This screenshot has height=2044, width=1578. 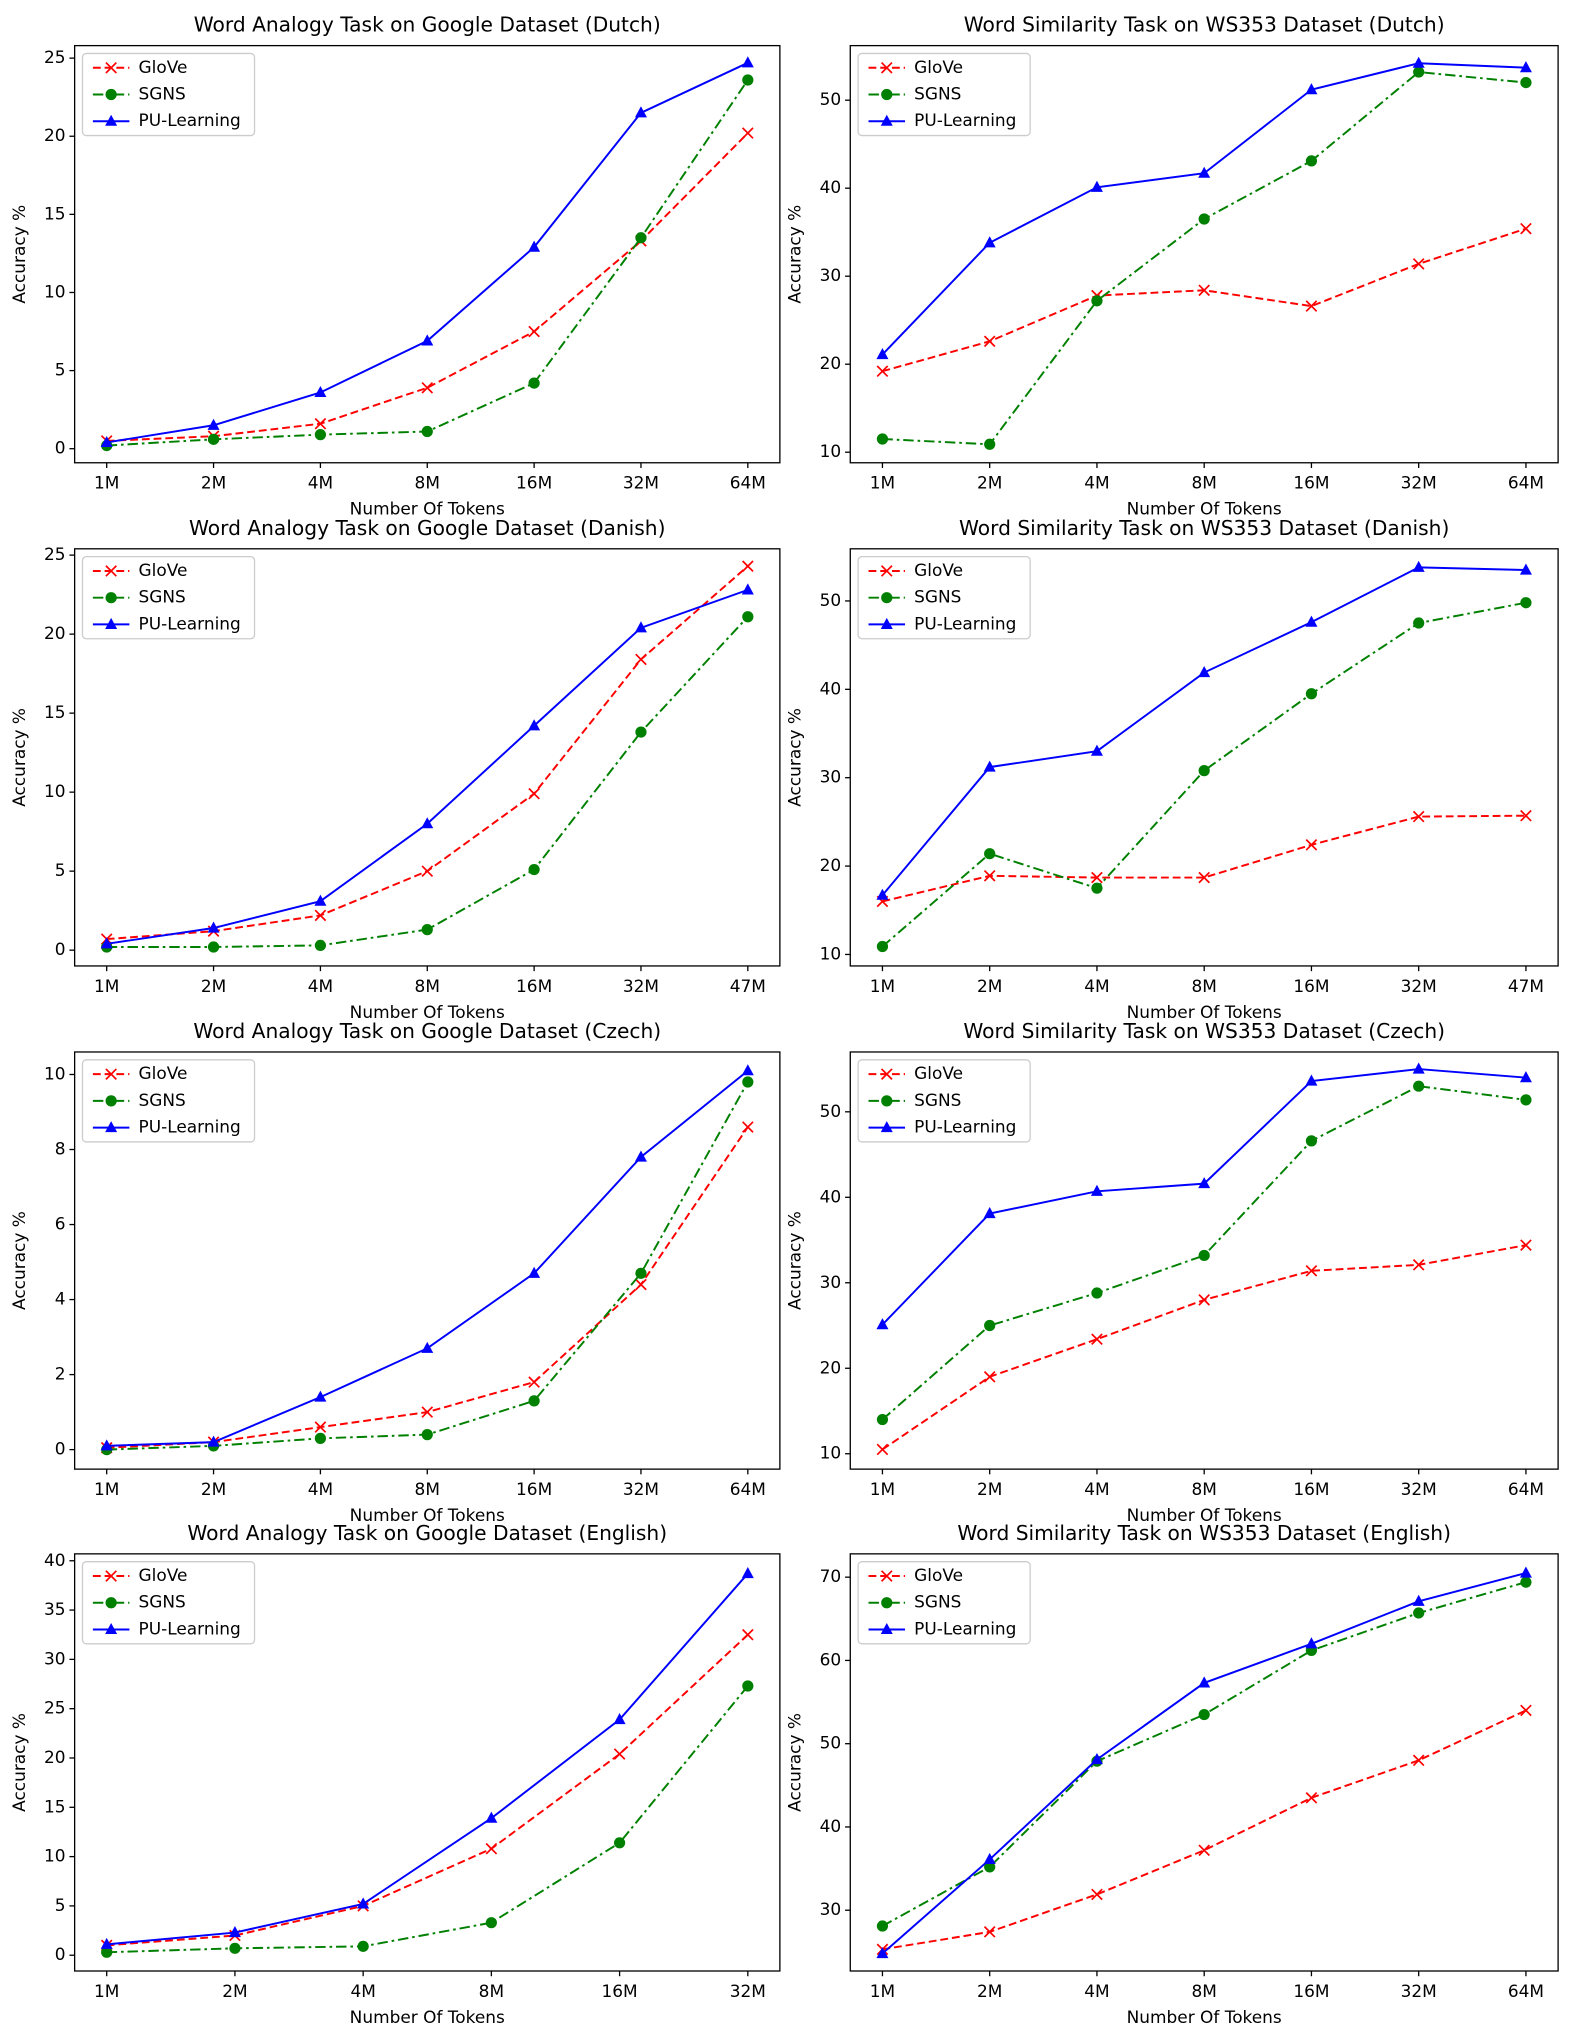 What do you see at coordinates (1419, 483) in the screenshot?
I see `x-tick-label: 32M` at bounding box center [1419, 483].